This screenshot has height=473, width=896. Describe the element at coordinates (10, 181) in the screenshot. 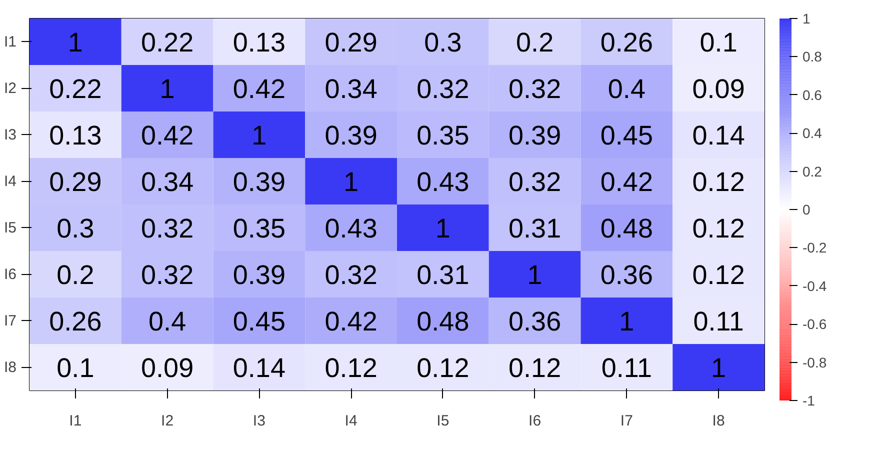

I see `y-tick-label: I4` at that location.